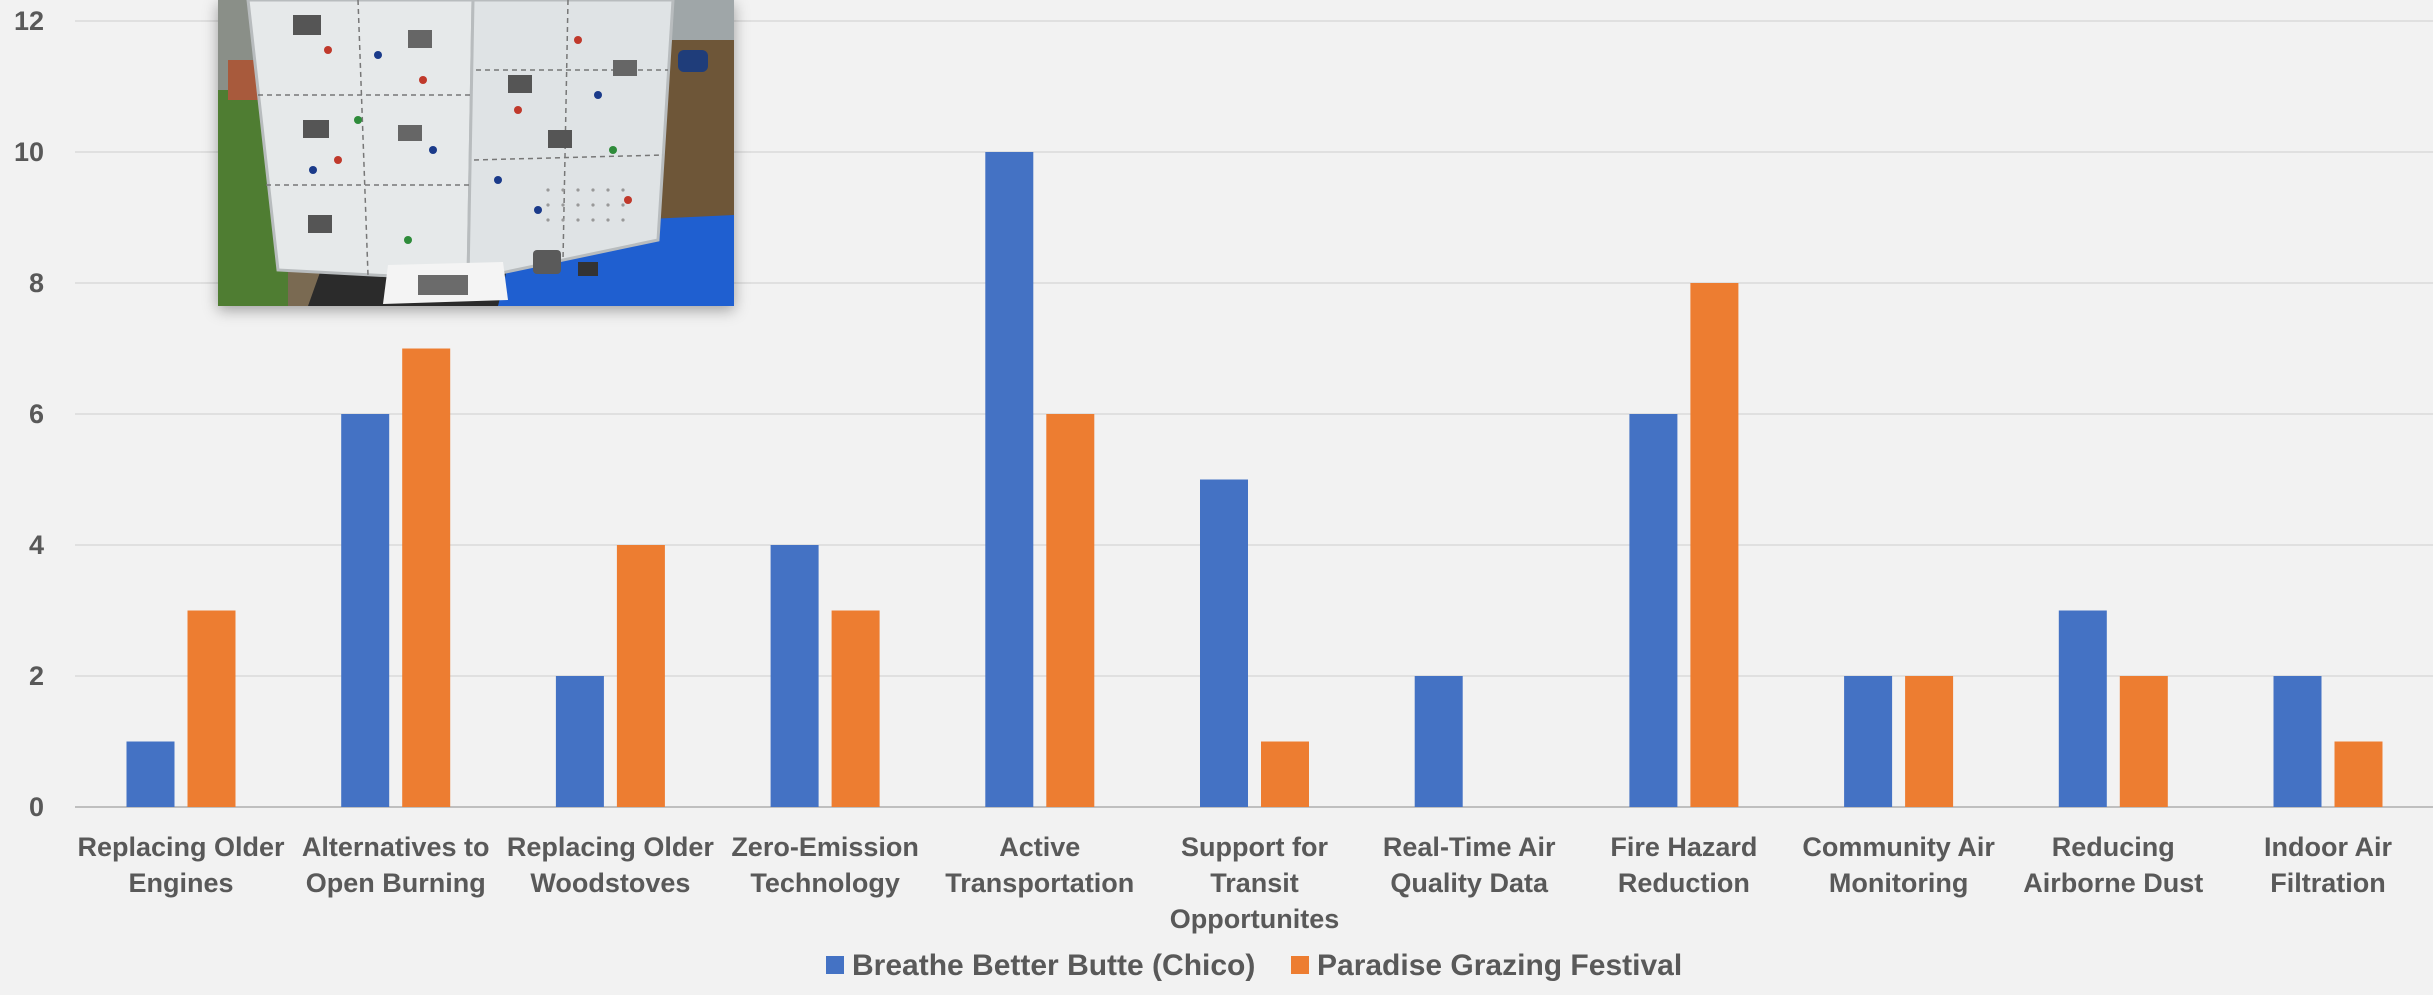 This screenshot has width=2433, height=995. Describe the element at coordinates (1469, 883) in the screenshot. I see `x-tick-label: Quality Data` at that location.